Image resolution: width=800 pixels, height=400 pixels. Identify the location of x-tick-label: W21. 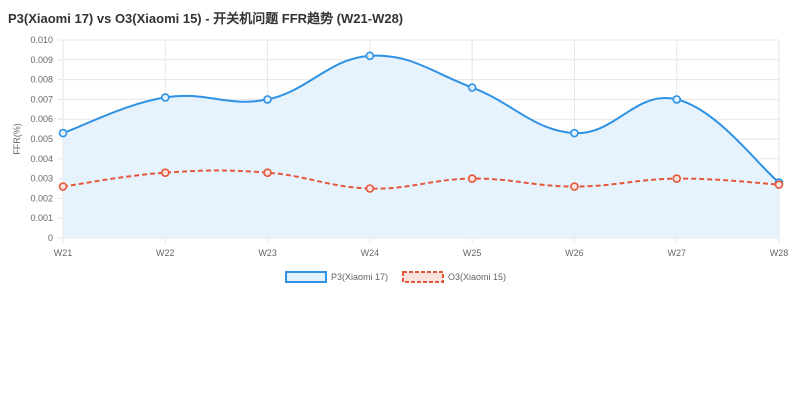
(63, 253).